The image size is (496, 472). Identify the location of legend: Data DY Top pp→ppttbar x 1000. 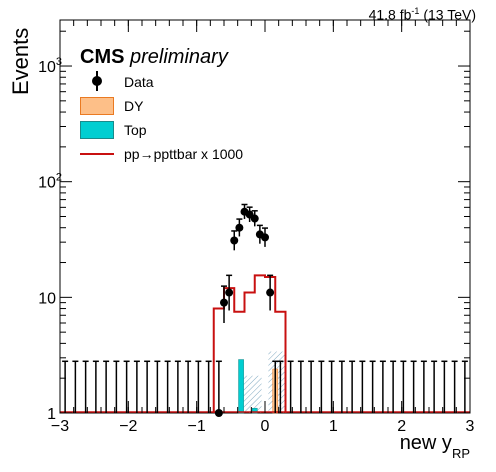
(161, 118).